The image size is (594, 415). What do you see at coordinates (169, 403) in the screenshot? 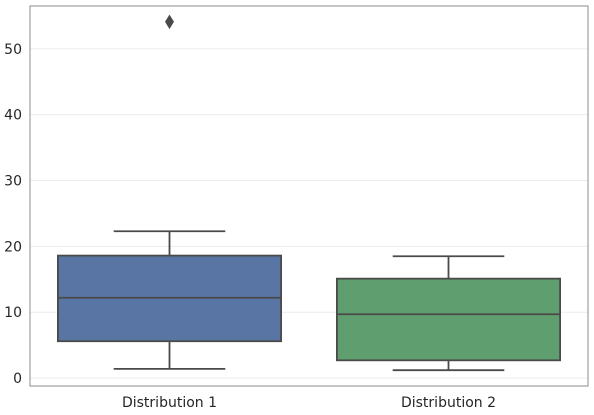
I see `x-tick-label: Distribution 1` at bounding box center [169, 403].